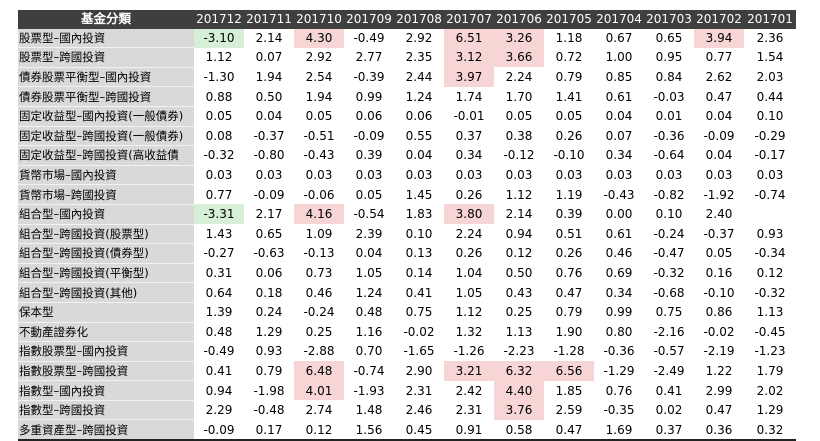  What do you see at coordinates (269, 312) in the screenshot?
I see `table-cell: 0.24` at bounding box center [269, 312].